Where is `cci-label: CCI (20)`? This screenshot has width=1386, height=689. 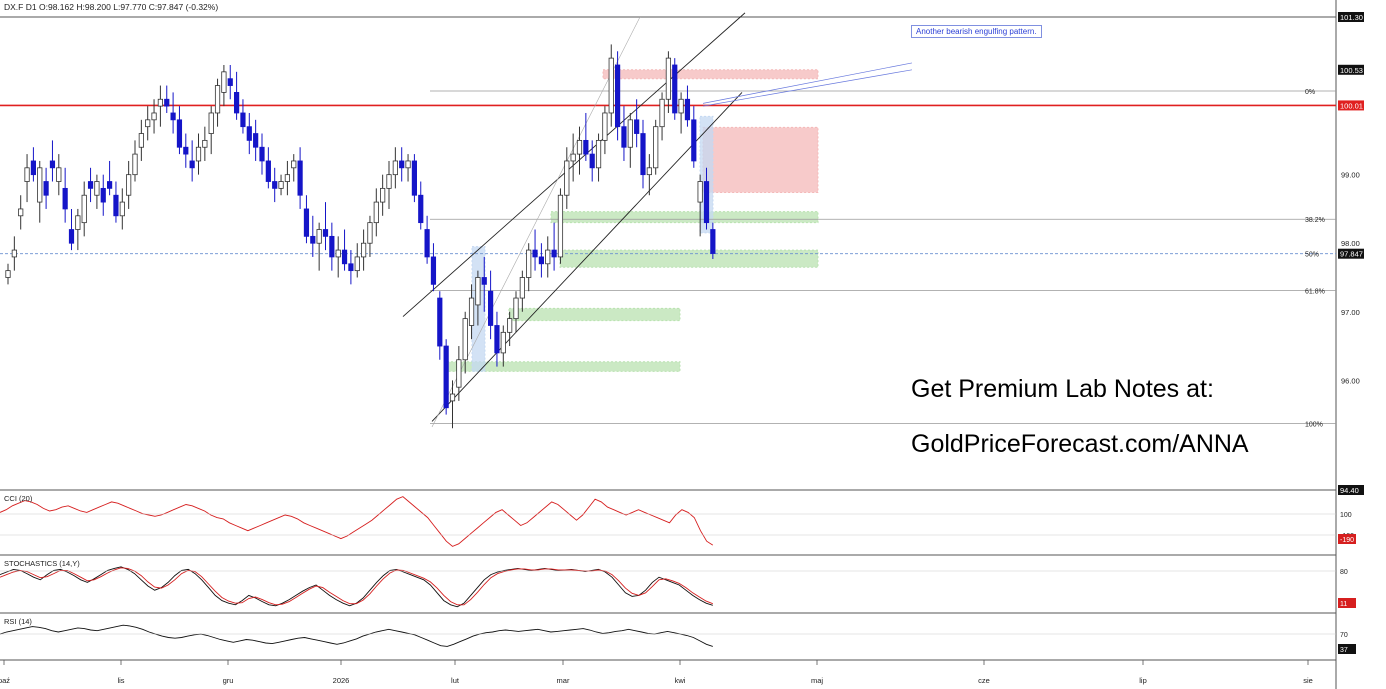 cci-label: CCI (20) is located at coordinates (18, 498).